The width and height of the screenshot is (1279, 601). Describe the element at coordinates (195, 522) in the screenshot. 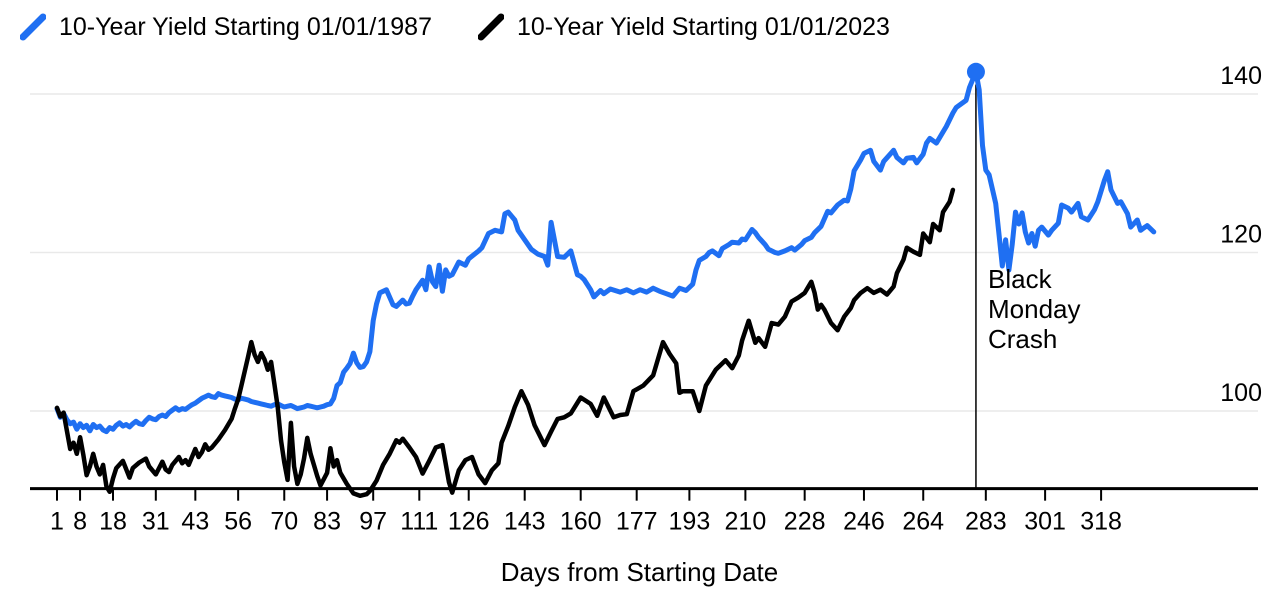

I see `x-tick-label-43: 43` at that location.